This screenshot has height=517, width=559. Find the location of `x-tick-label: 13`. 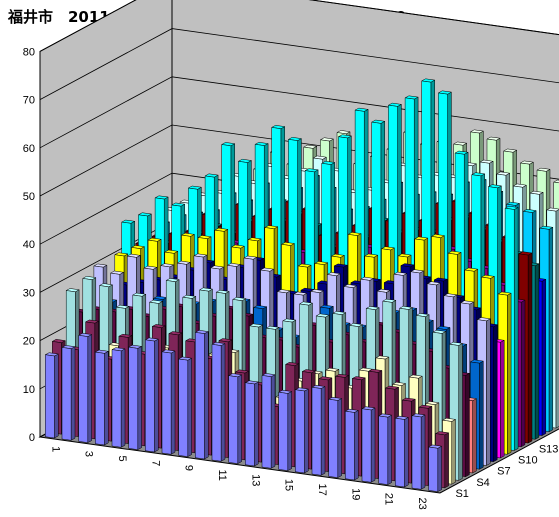

x-tick-label: 13 is located at coordinates (255, 480).